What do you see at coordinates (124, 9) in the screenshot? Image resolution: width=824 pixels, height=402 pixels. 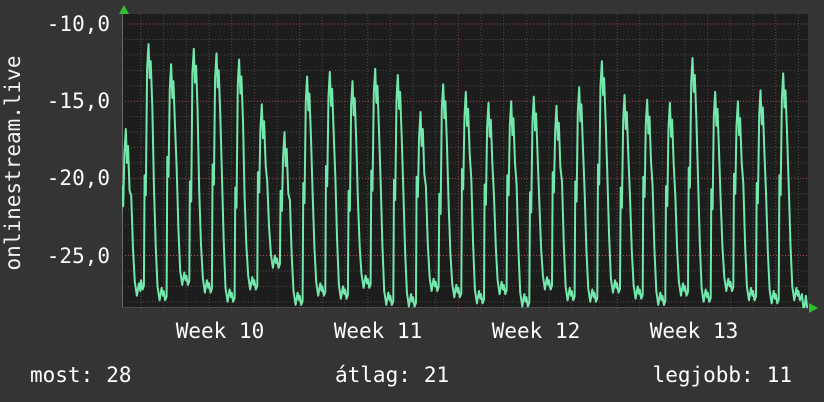 I see `y-axis-arrow-icon` at bounding box center [124, 9].